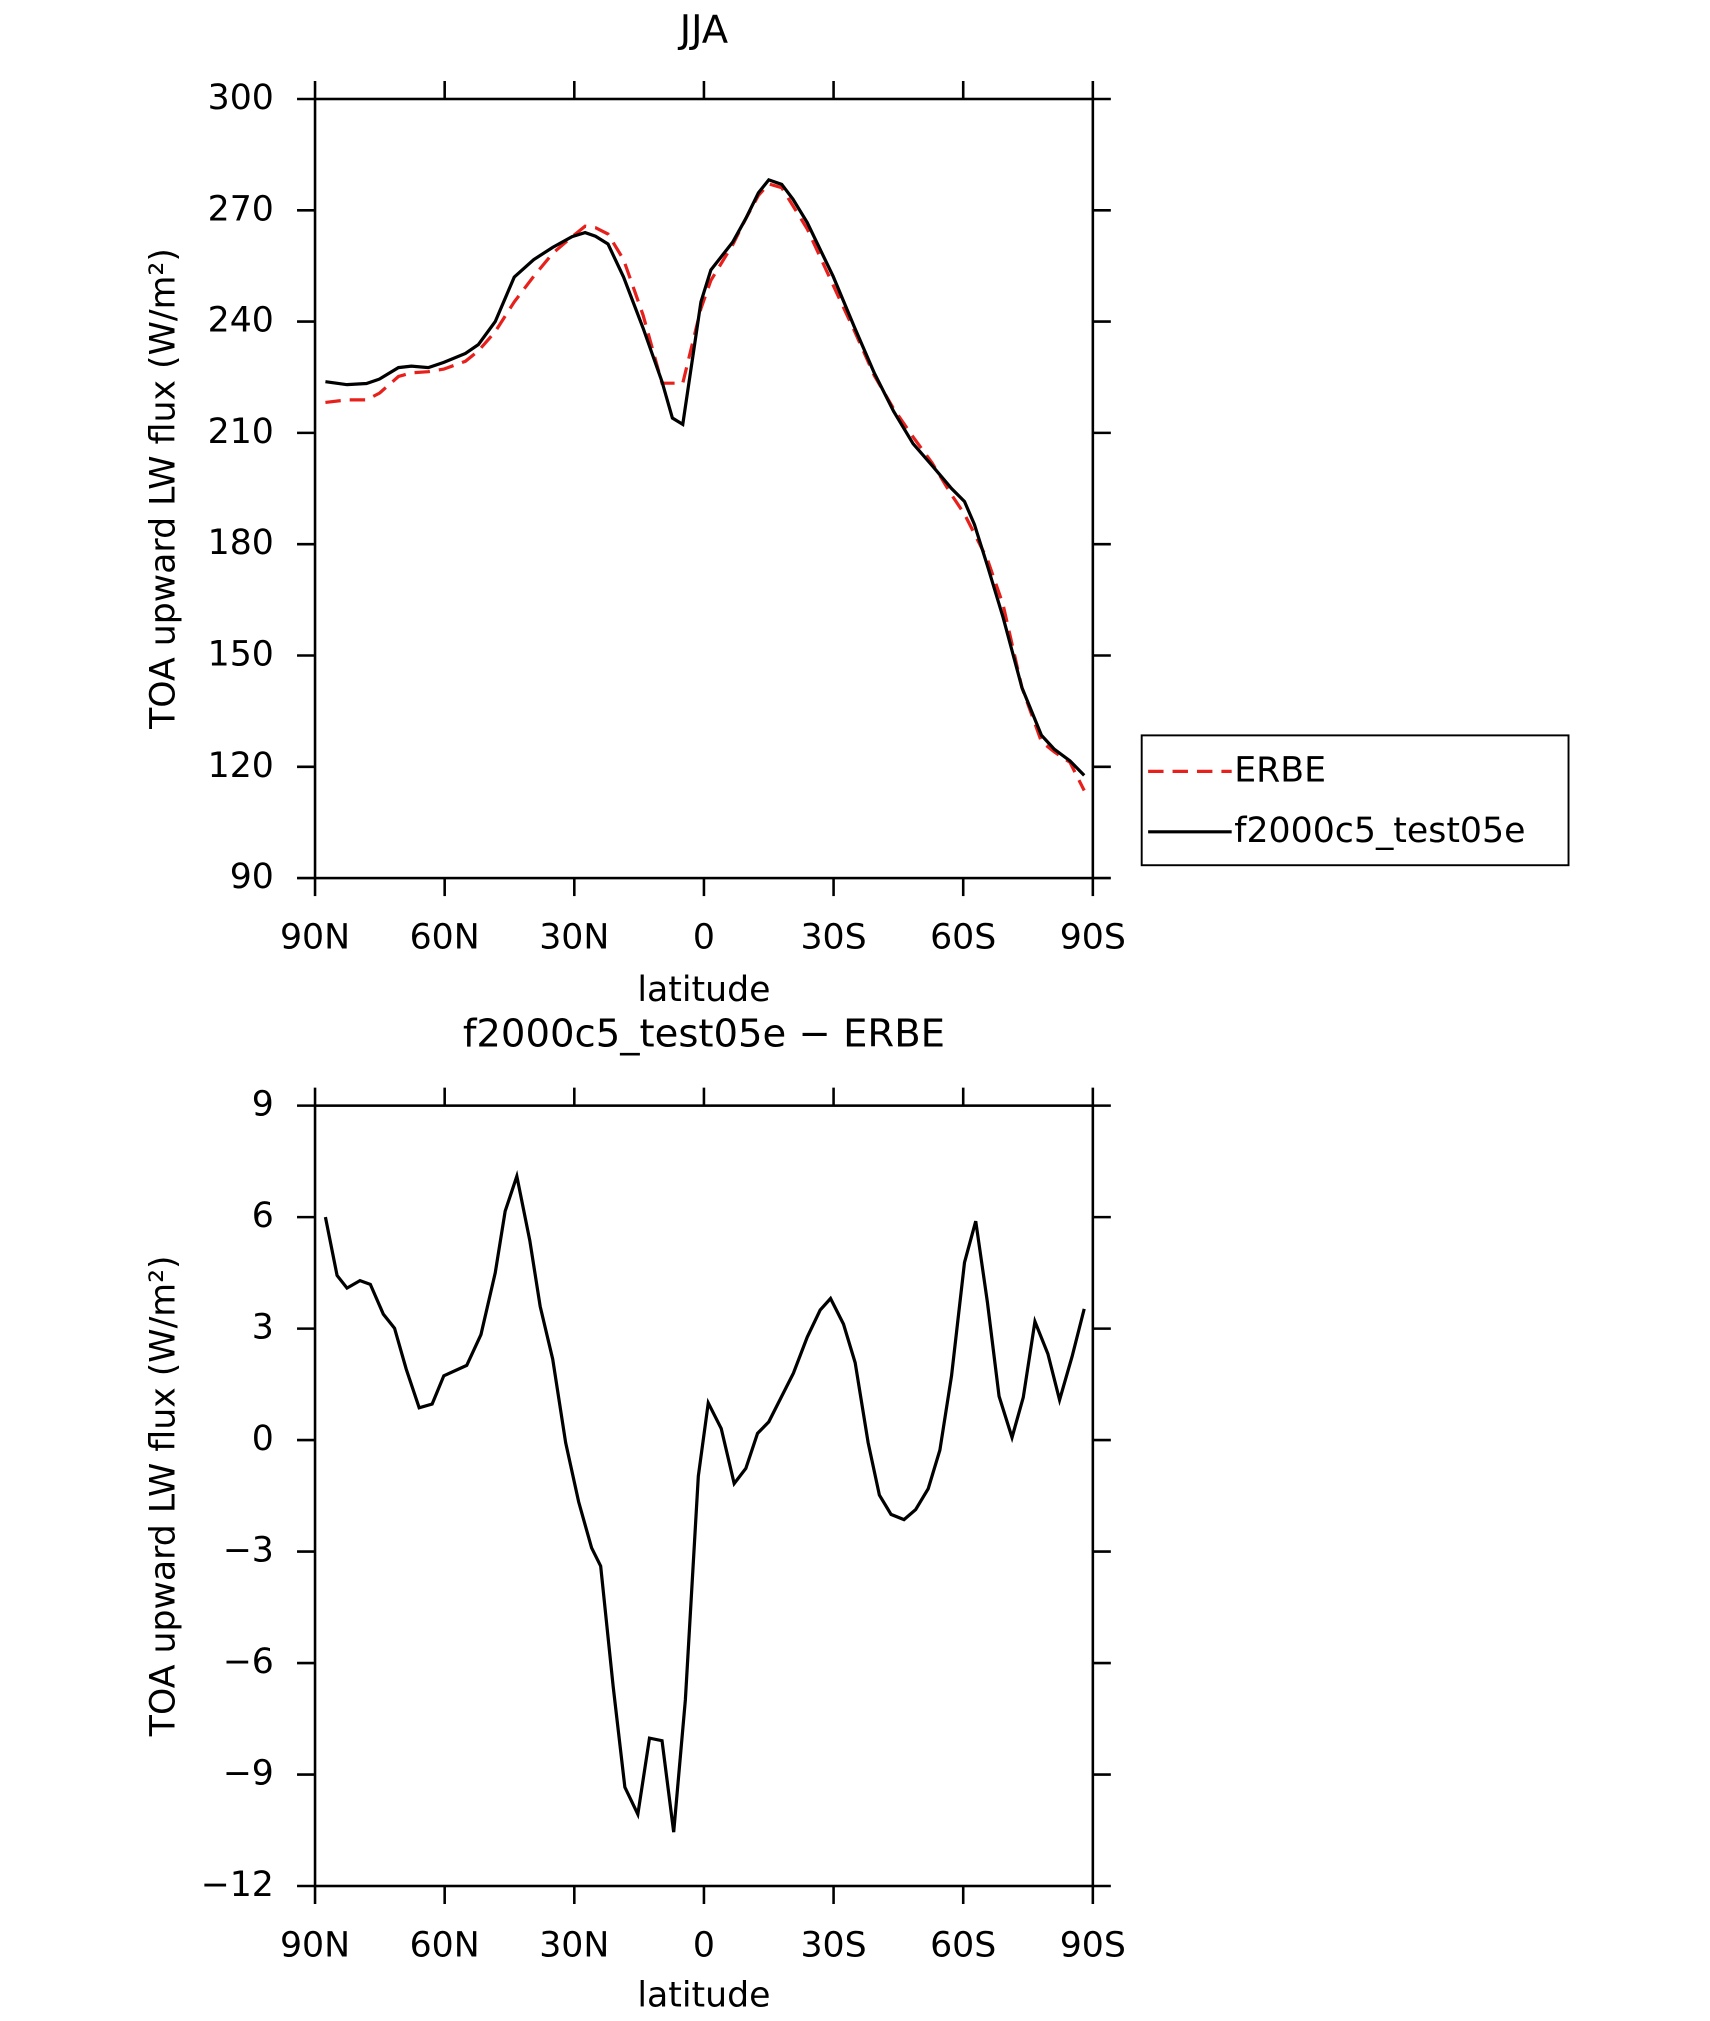 This screenshot has height=2021, width=1710. Describe the element at coordinates (703, 30) in the screenshot. I see `chart-title: JJA` at that location.